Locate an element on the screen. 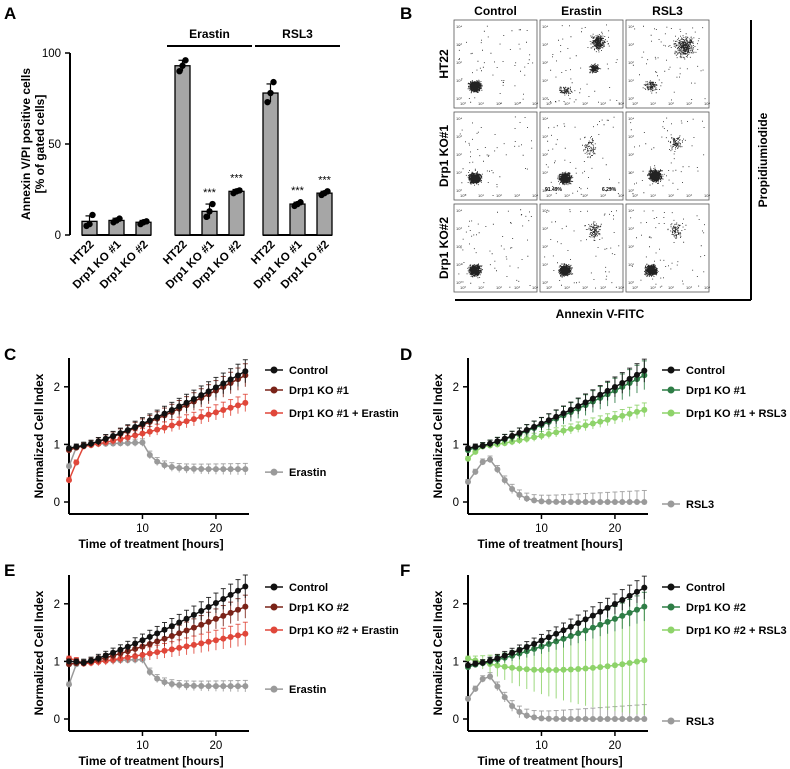  flow-x-tick-label: 10¹ is located at coordinates (567, 103).